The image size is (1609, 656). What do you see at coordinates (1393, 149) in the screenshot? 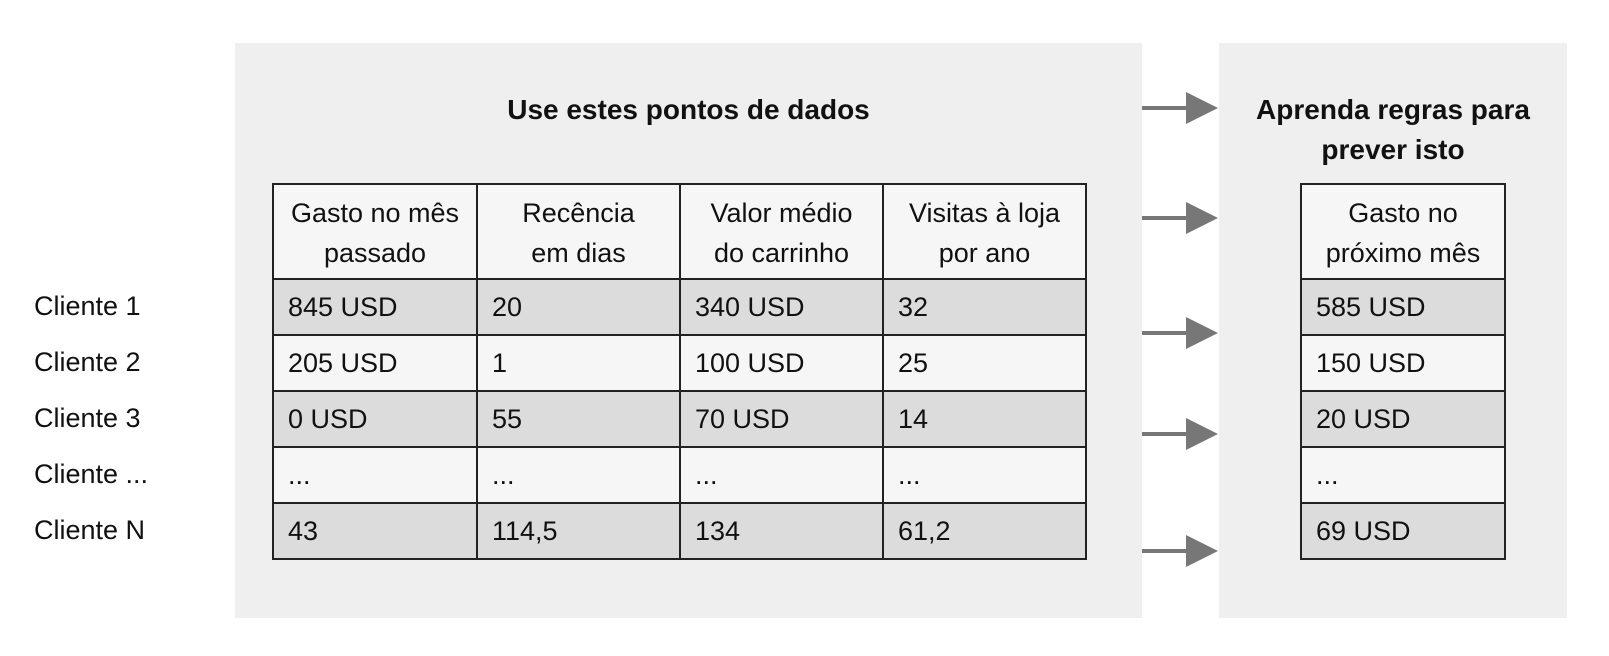
I see `output-title-line: prever isto` at bounding box center [1393, 149].